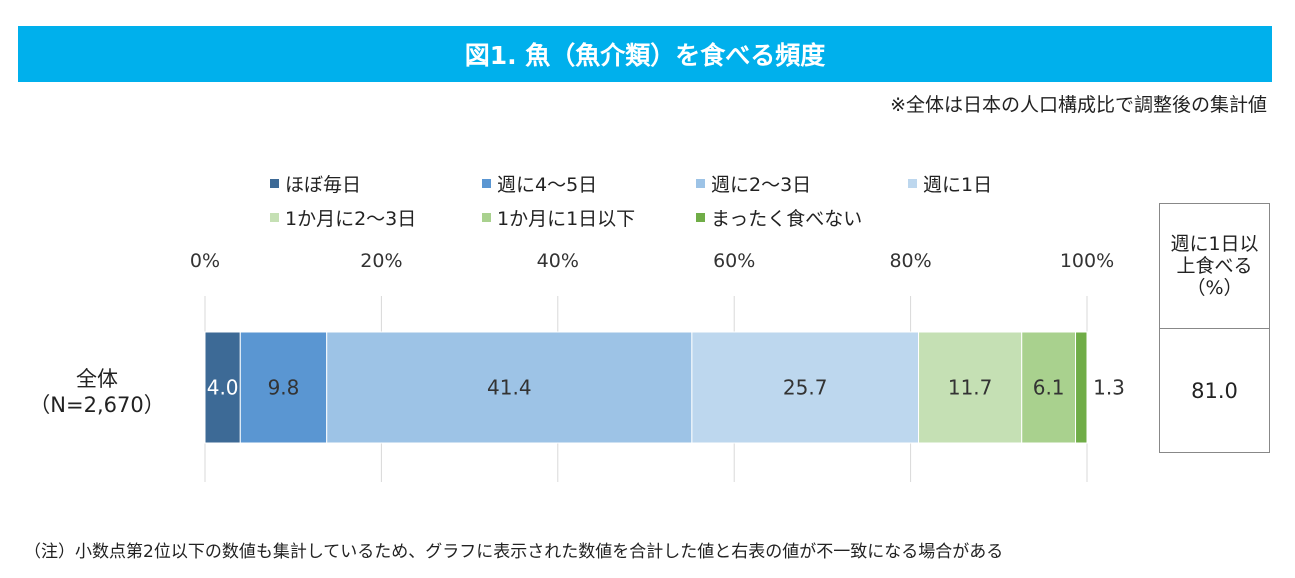  Describe the element at coordinates (1214, 288) in the screenshot. I see `summary-header-line: （%）` at that location.